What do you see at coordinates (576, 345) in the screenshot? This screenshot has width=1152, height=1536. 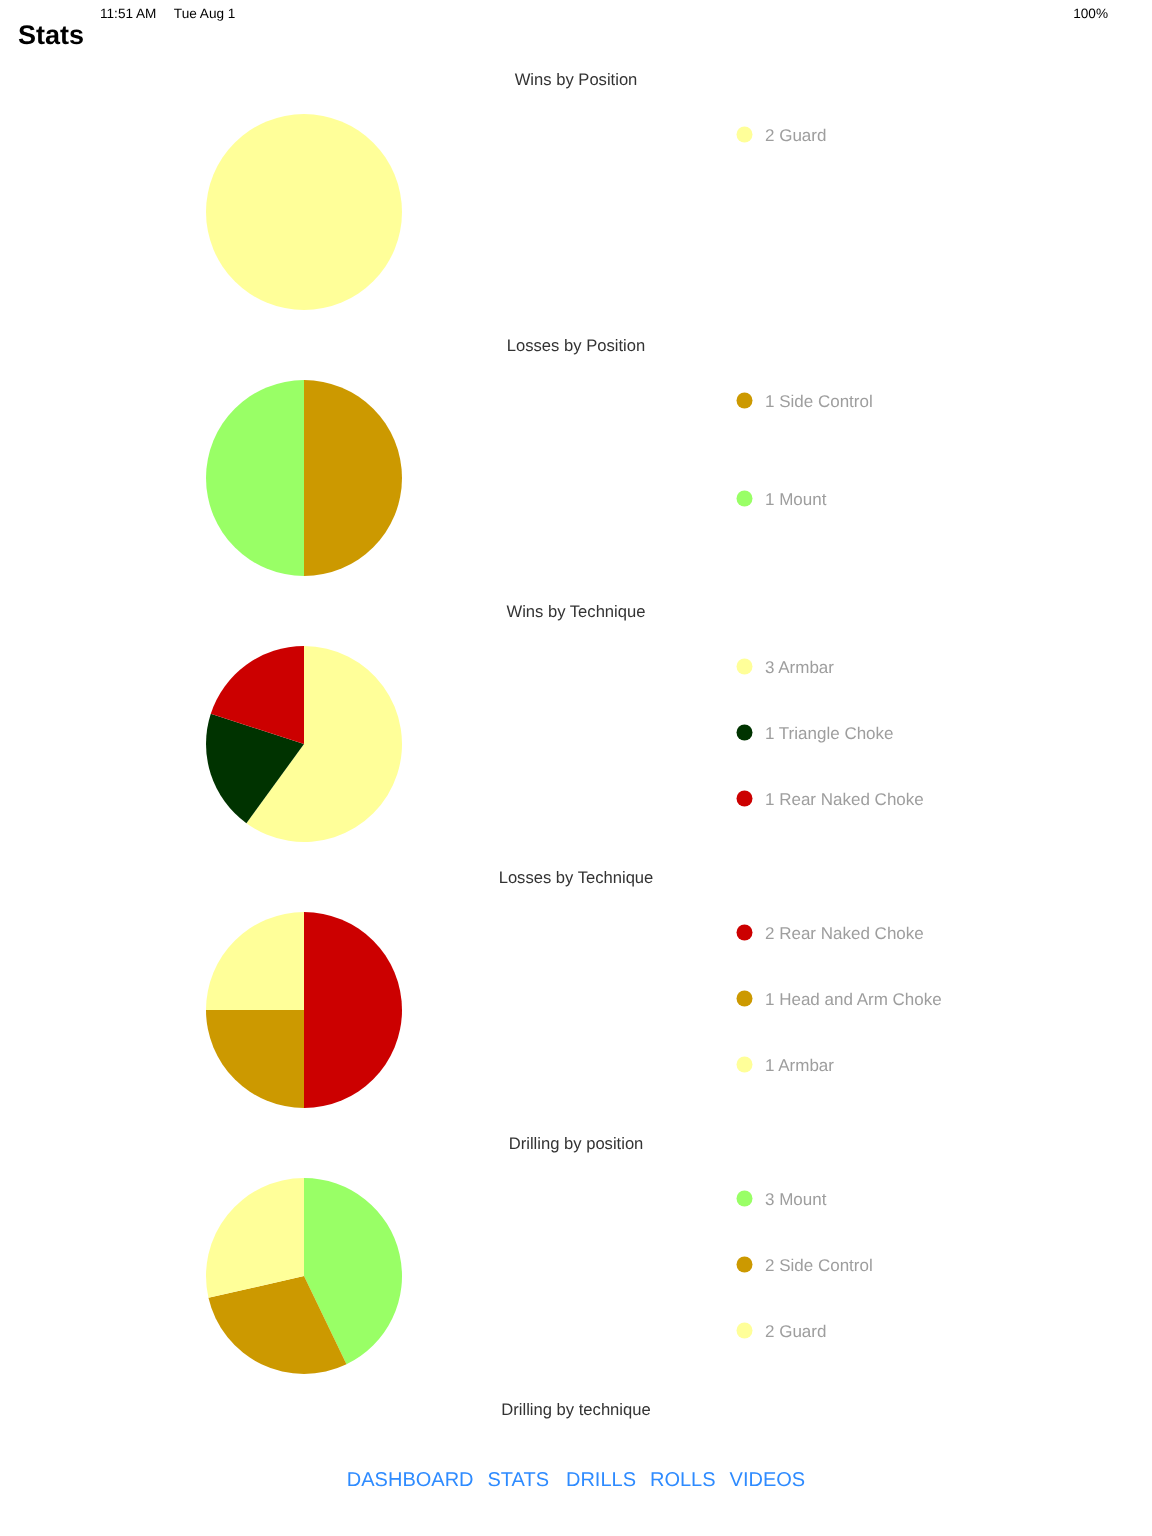 I see `chart-title: Losses by Position` at bounding box center [576, 345].